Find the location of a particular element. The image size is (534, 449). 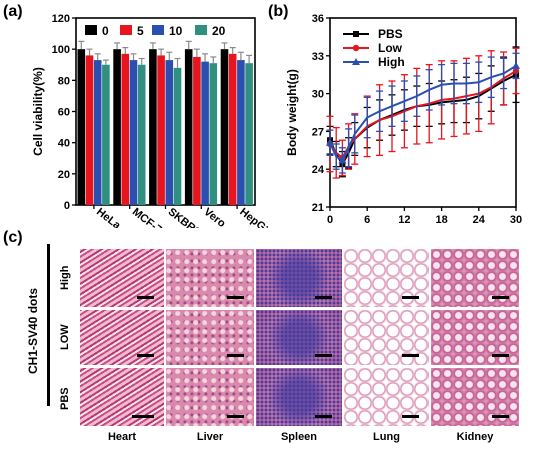

y-tick-label: 21 is located at coordinates (318, 208).